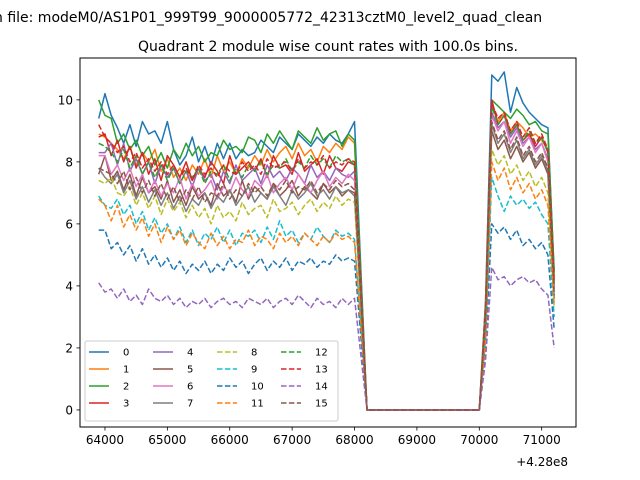 The image size is (640, 480). Describe the element at coordinates (354, 440) in the screenshot. I see `x-tick-label: 68000` at that location.